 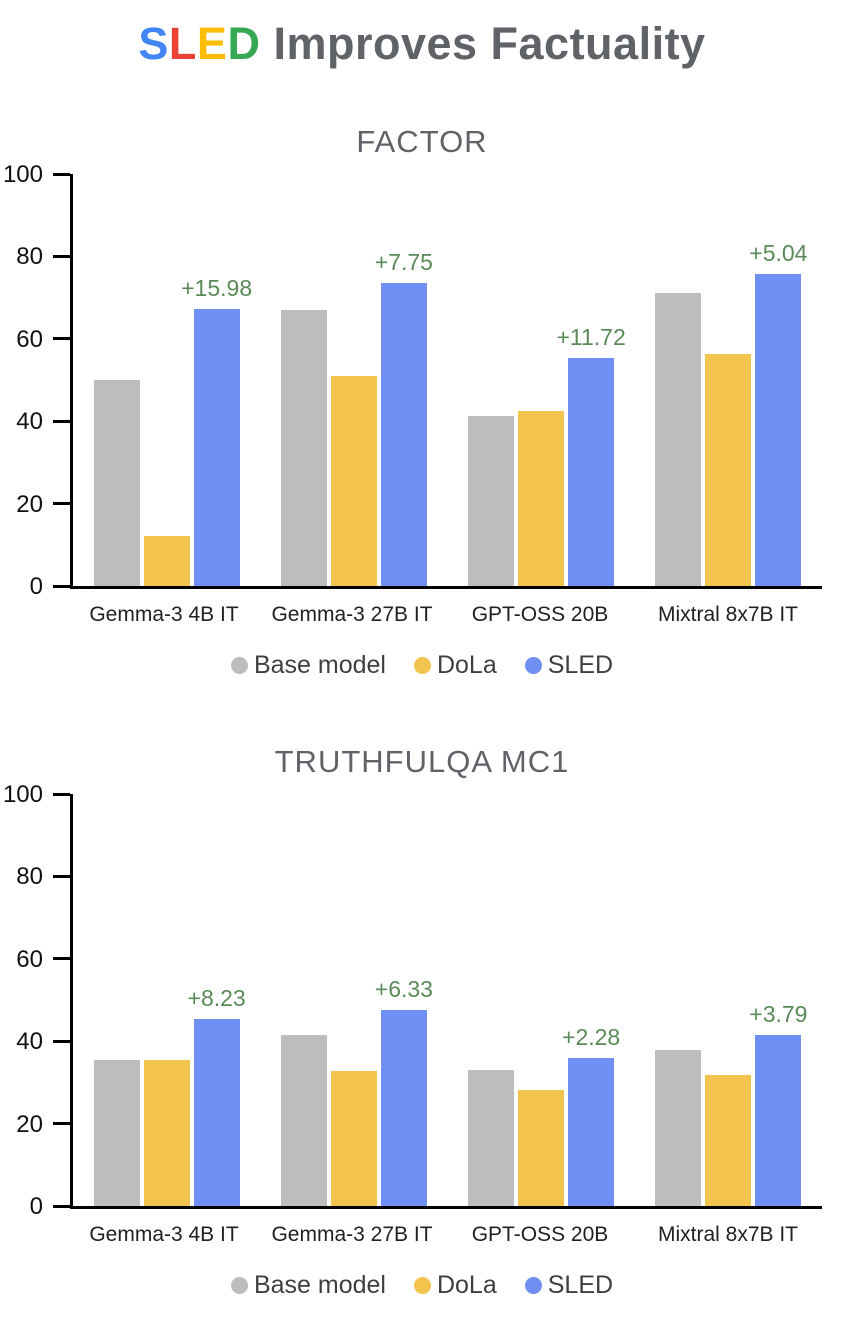 What do you see at coordinates (153, 43) in the screenshot?
I see `title-letter-s: S` at bounding box center [153, 43].